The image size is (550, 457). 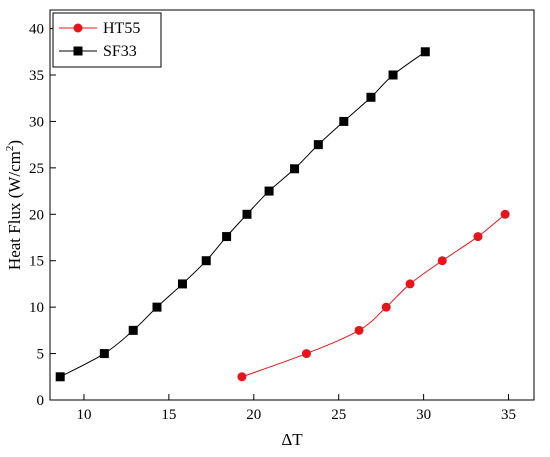 What do you see at coordinates (14, 210) in the screenshot?
I see `y-axis-label-main: Heat Flux (W/cm` at bounding box center [14, 210].